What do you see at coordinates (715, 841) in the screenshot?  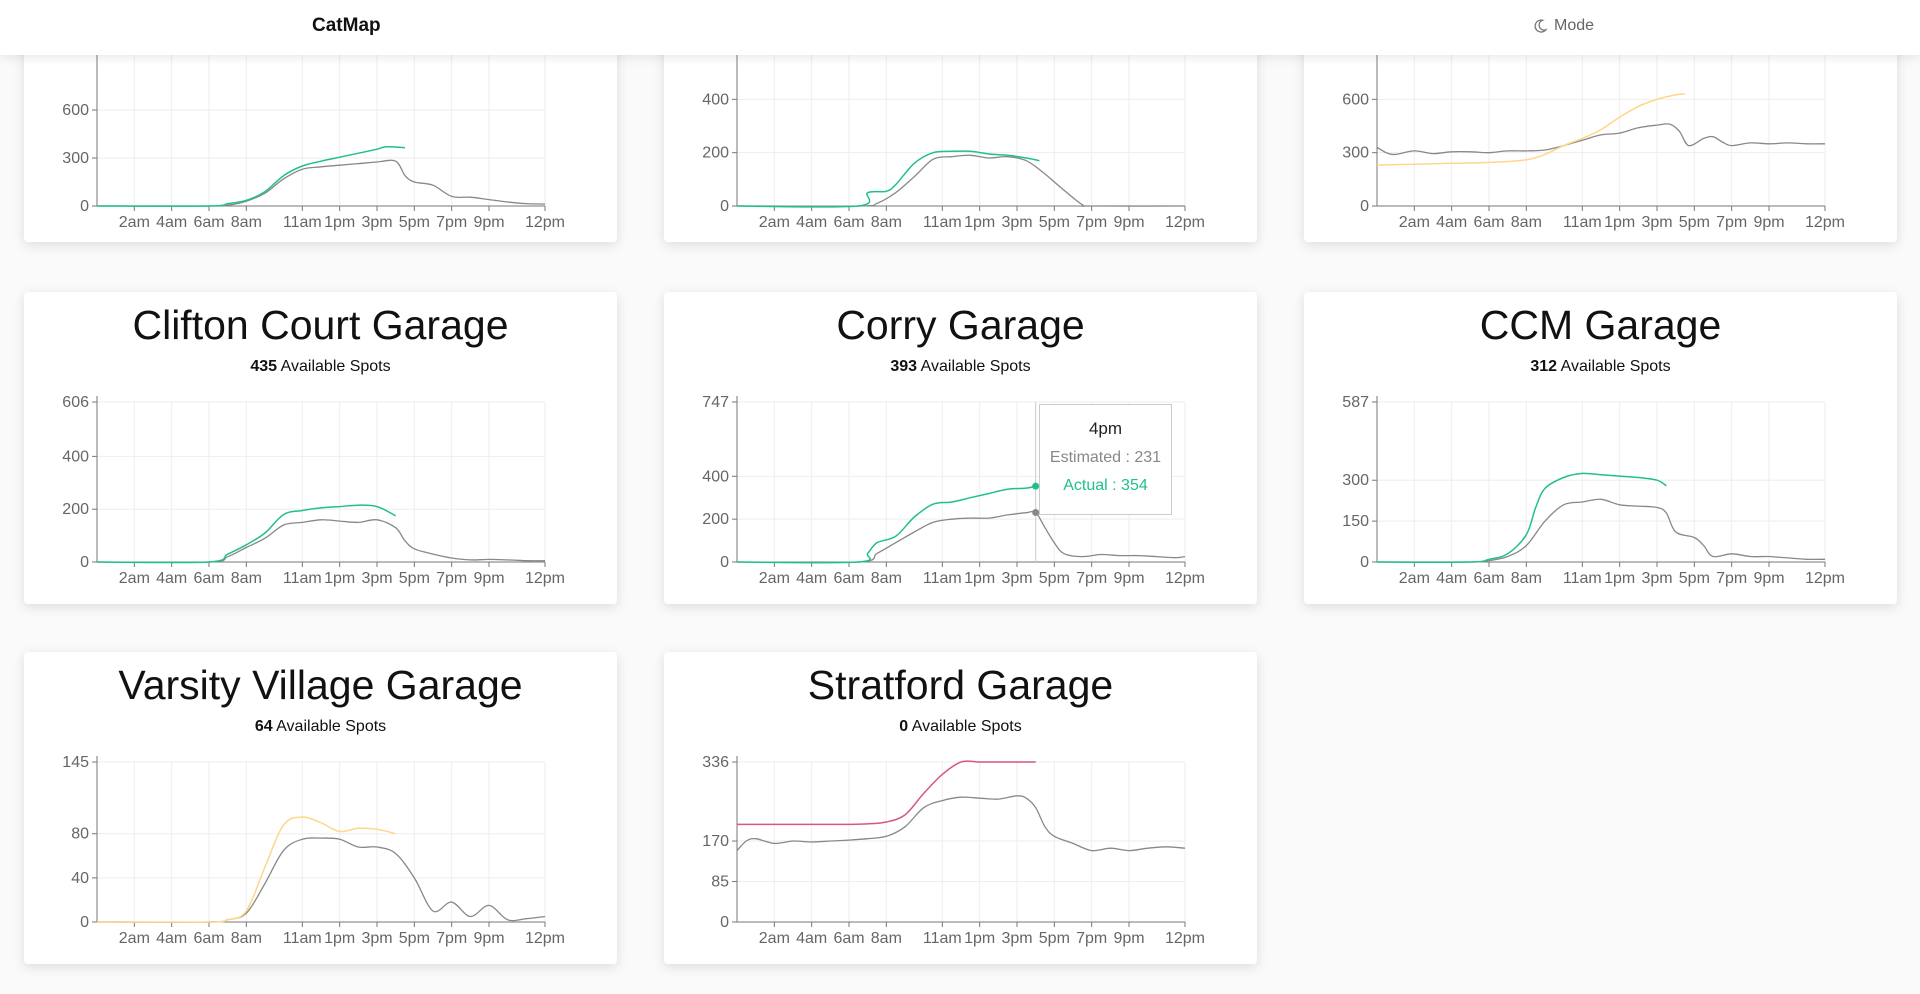 I see `y-tick-label: 170` at bounding box center [715, 841].